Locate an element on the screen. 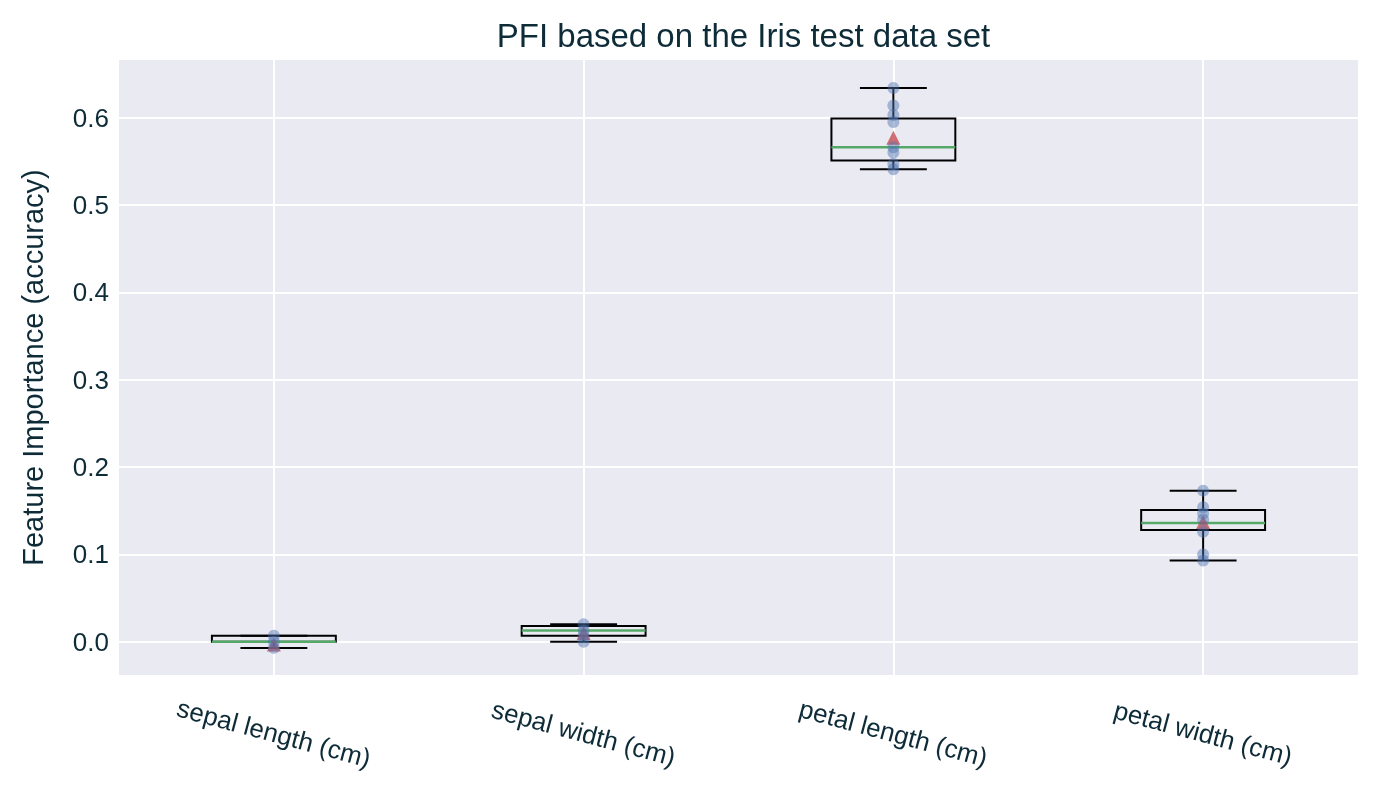 The height and width of the screenshot is (796, 1379). y-tick-label: 0.6 is located at coordinates (90, 117).